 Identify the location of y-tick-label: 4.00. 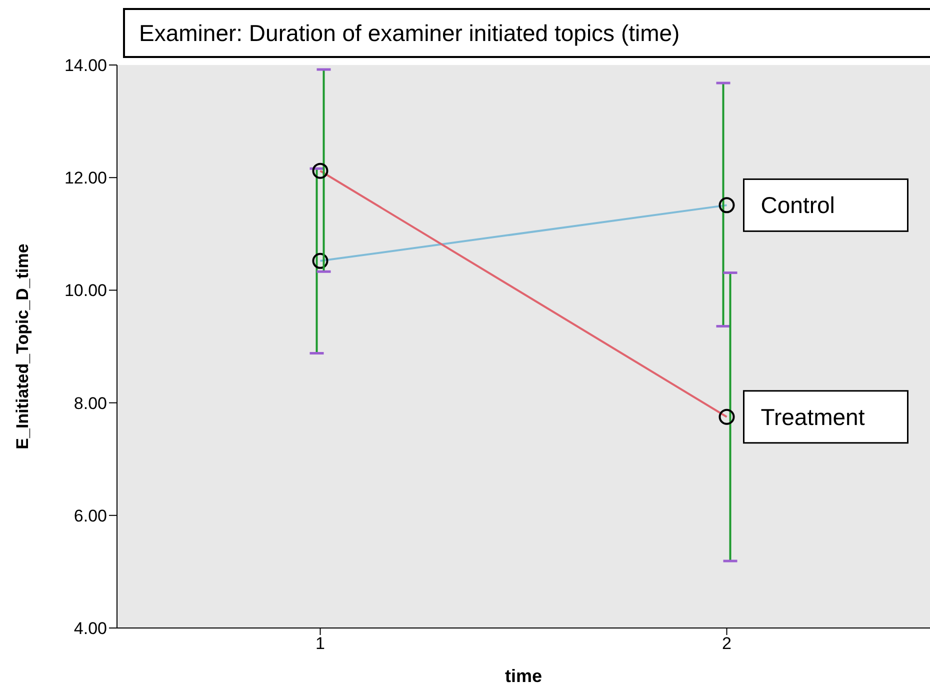
(90, 628).